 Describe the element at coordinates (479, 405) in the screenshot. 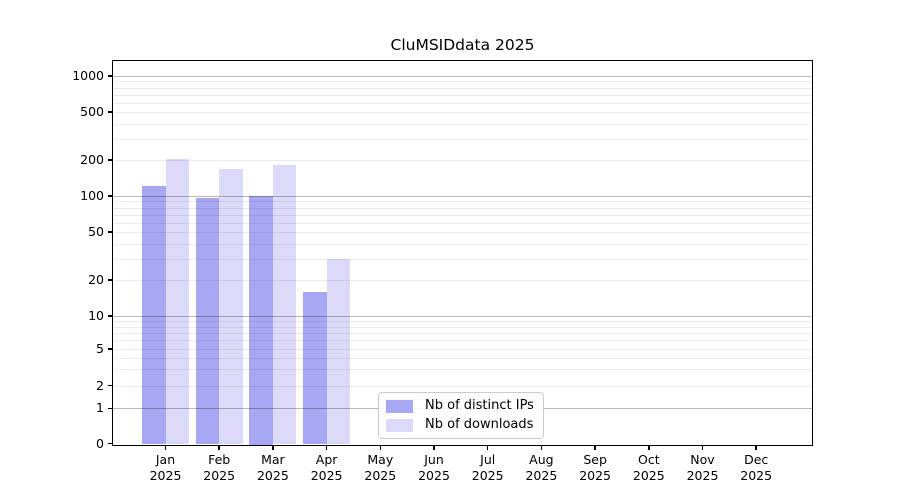

I see `legend-label-distinct-ips: Nb of distinct IPs` at that location.